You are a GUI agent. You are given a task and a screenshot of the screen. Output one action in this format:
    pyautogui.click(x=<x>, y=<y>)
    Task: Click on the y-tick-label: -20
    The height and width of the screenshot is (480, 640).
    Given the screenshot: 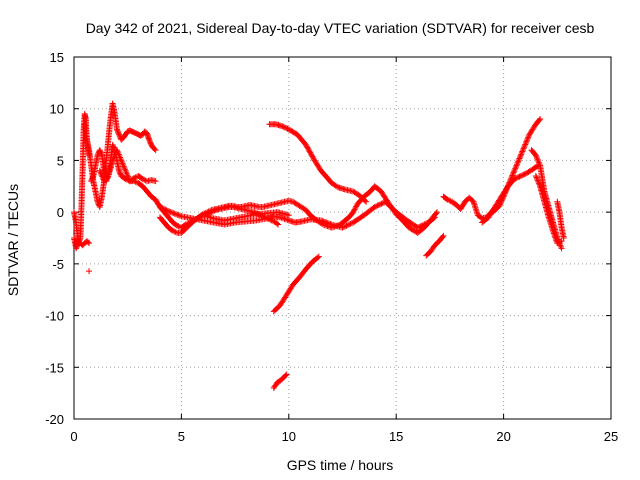 What is the action you would take?
    pyautogui.click(x=54, y=419)
    